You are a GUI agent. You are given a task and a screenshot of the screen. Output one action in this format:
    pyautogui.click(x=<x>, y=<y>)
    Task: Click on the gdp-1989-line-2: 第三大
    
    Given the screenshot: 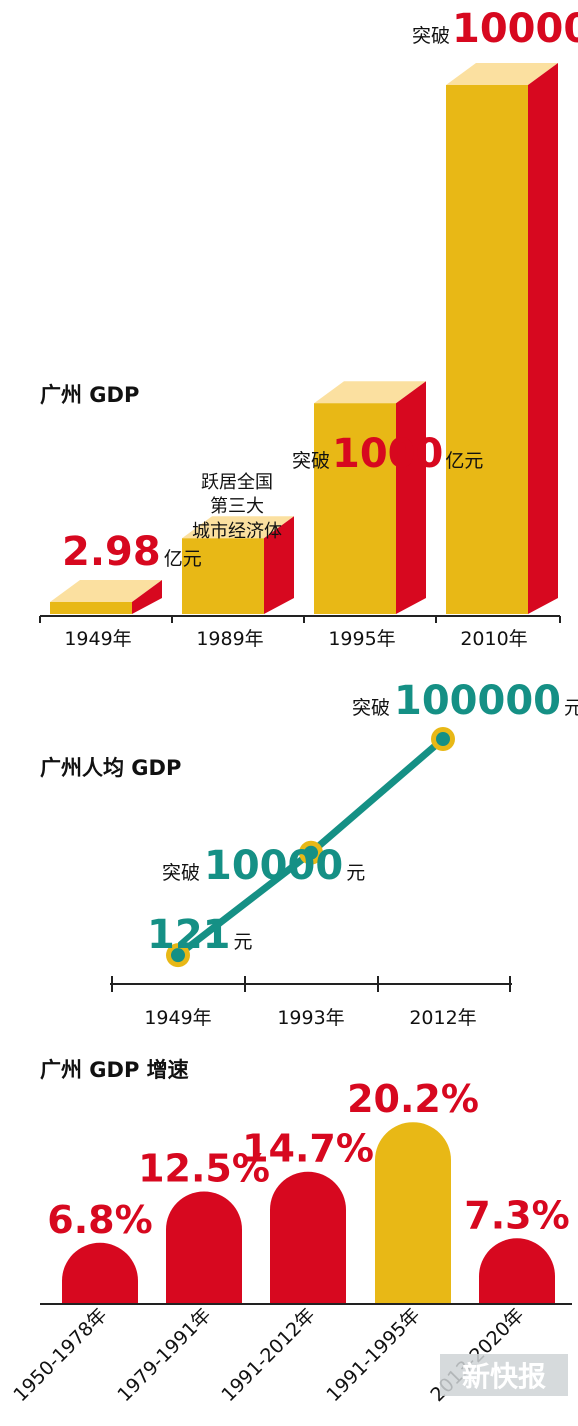 What is the action you would take?
    pyautogui.click(x=237, y=506)
    